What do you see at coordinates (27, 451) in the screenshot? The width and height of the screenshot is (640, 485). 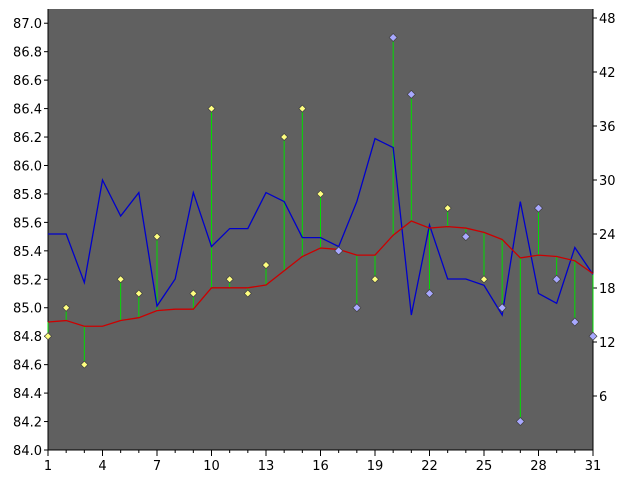 I see `y-left-tick-label: 84.0` at bounding box center [27, 451].